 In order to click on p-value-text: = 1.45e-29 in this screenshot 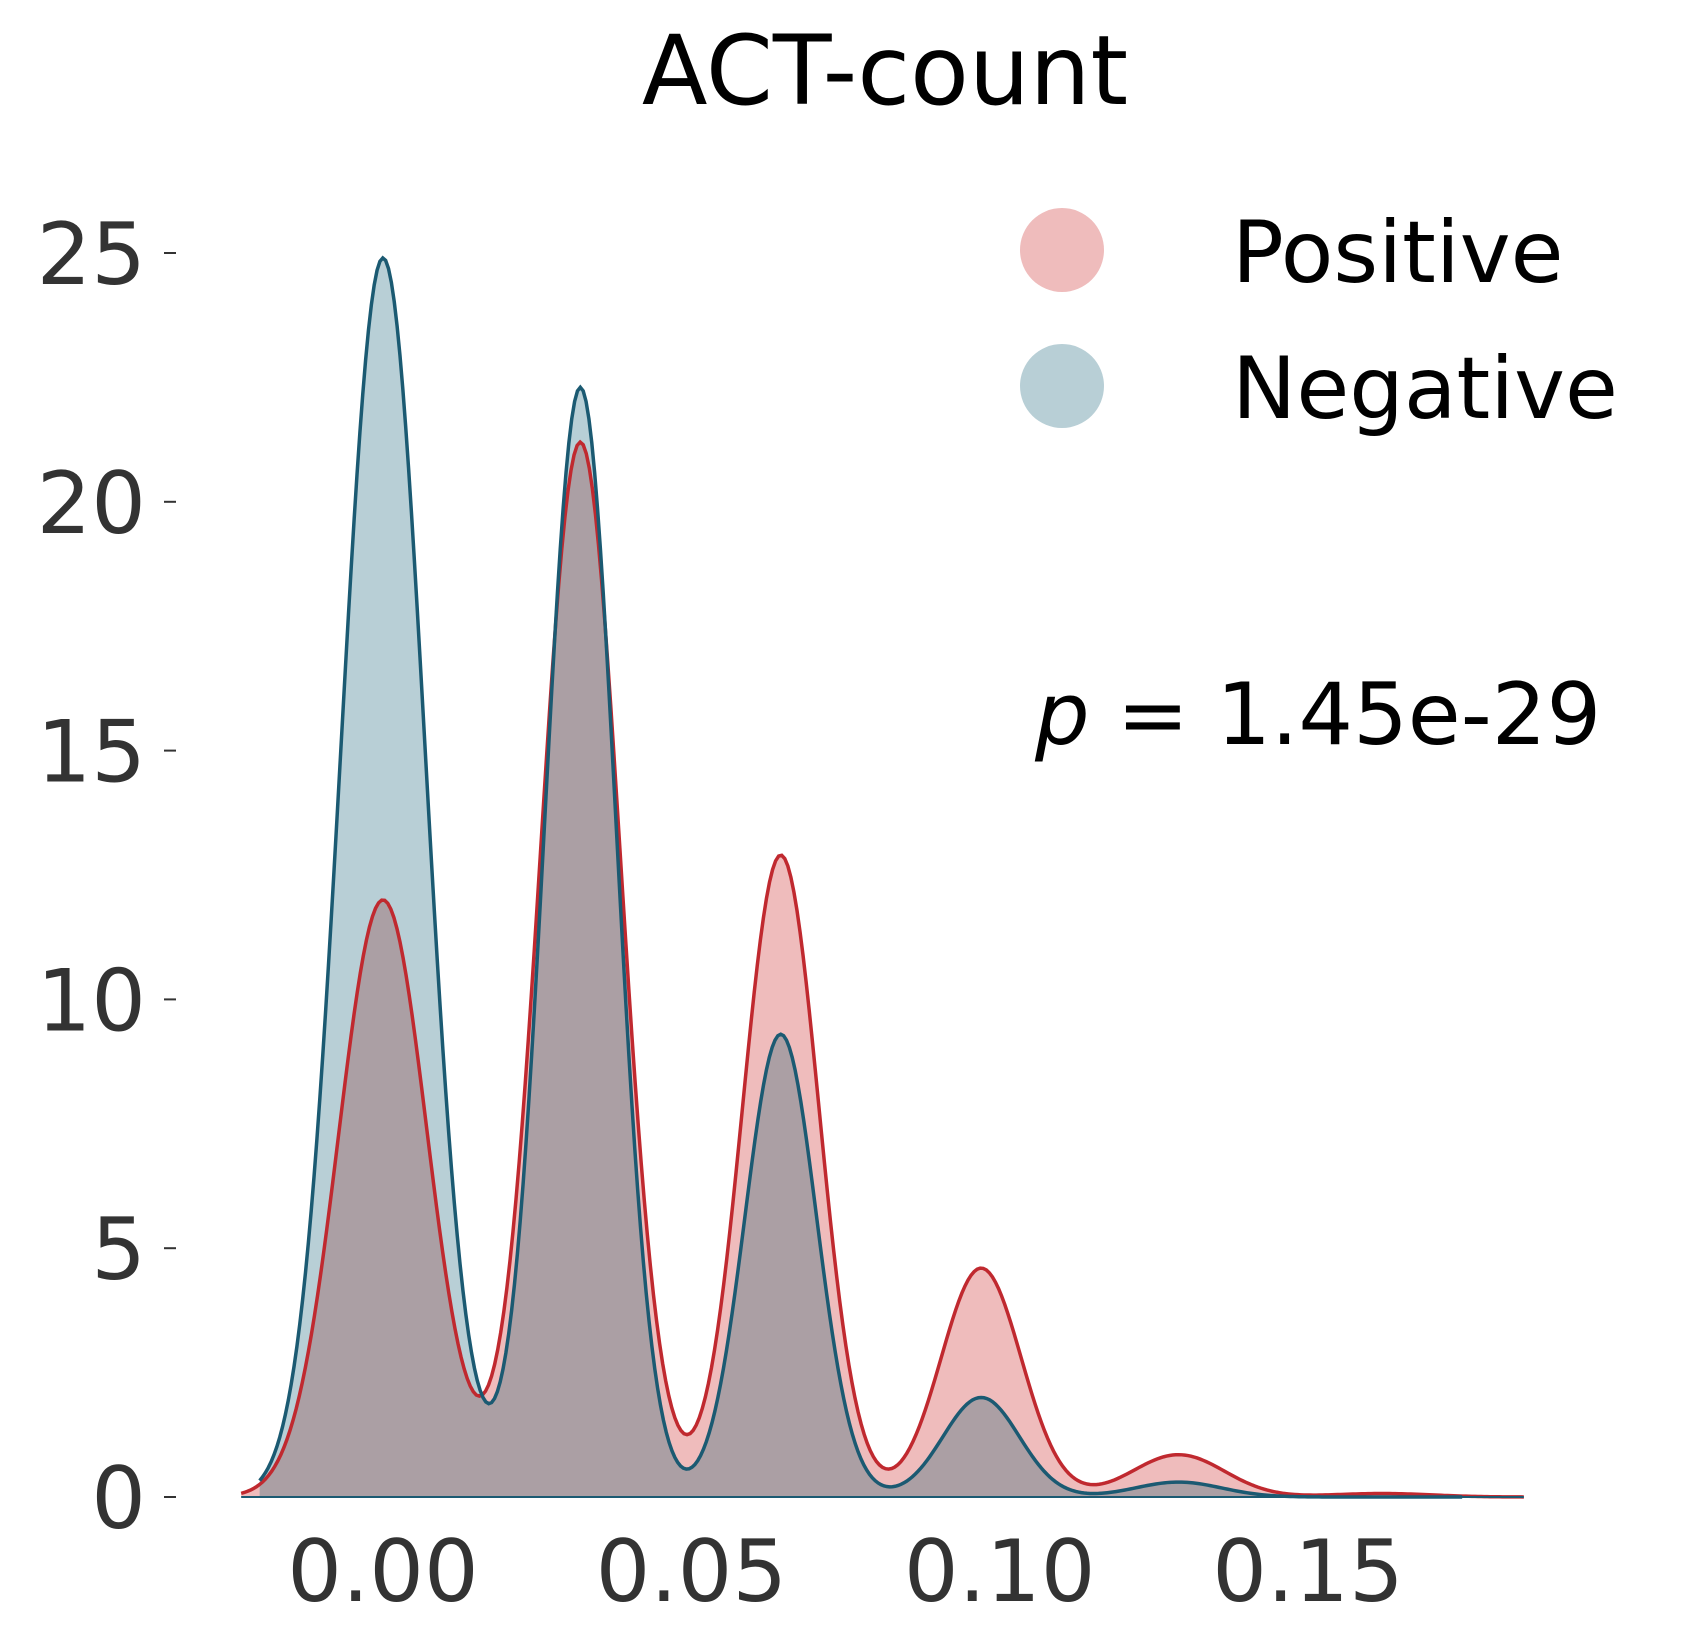, I will do `click(1346, 715)`.